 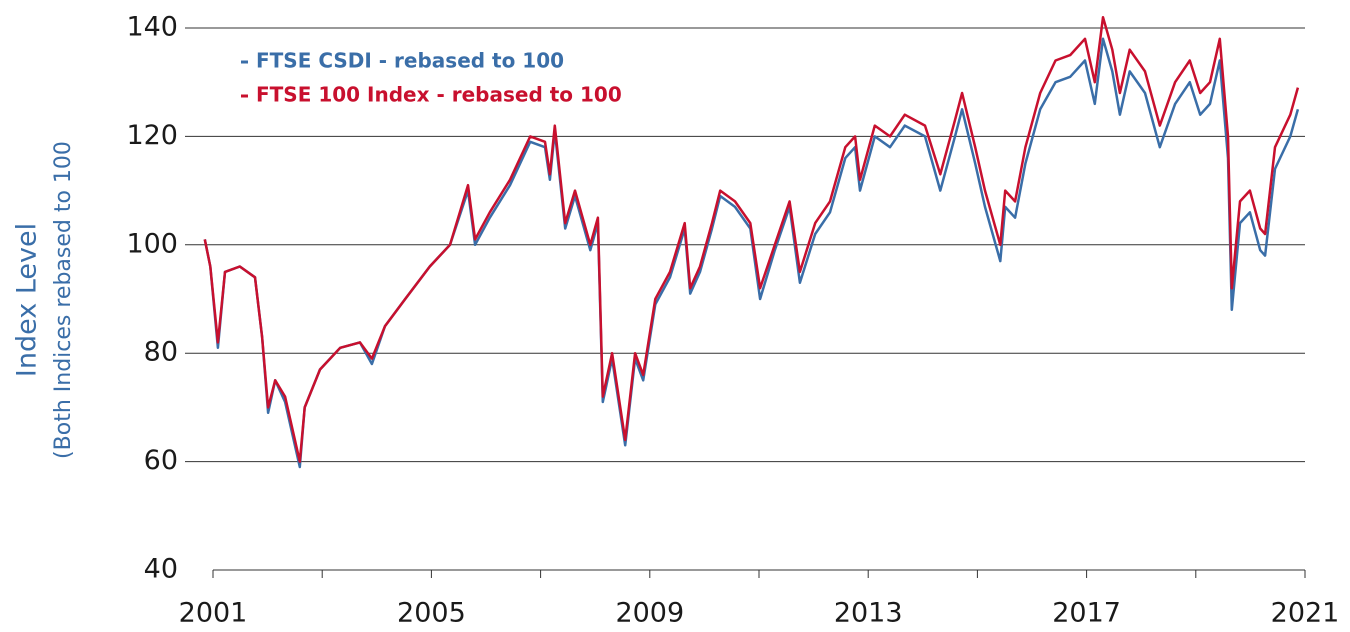 What do you see at coordinates (152, 27) in the screenshot?
I see `y-tick-label: 140` at bounding box center [152, 27].